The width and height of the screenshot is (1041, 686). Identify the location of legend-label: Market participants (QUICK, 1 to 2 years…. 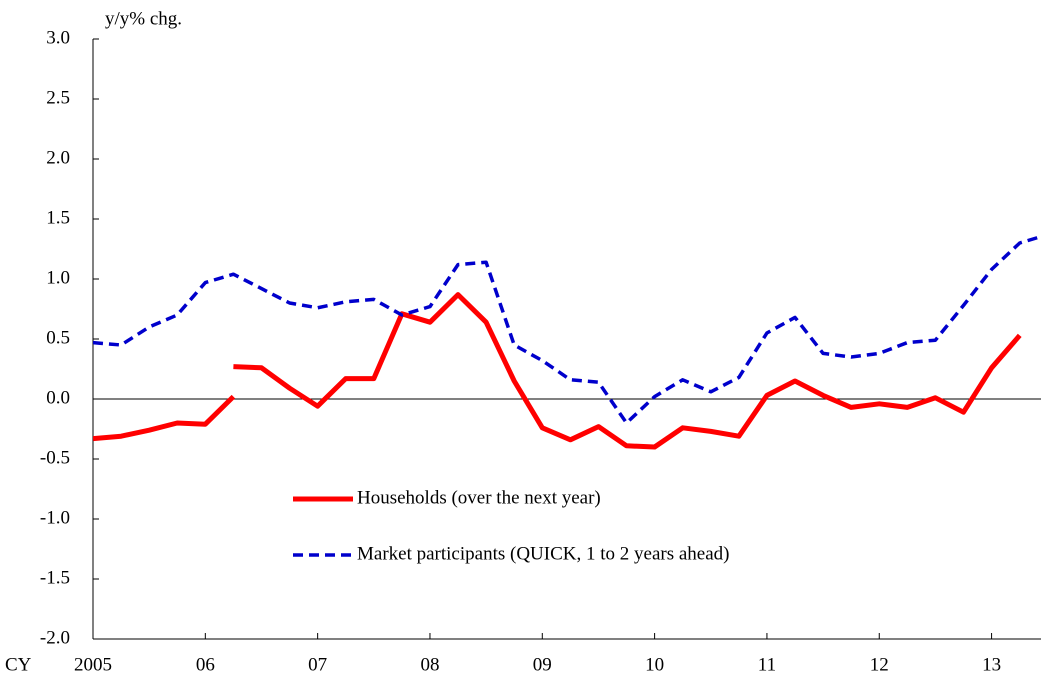
(543, 553).